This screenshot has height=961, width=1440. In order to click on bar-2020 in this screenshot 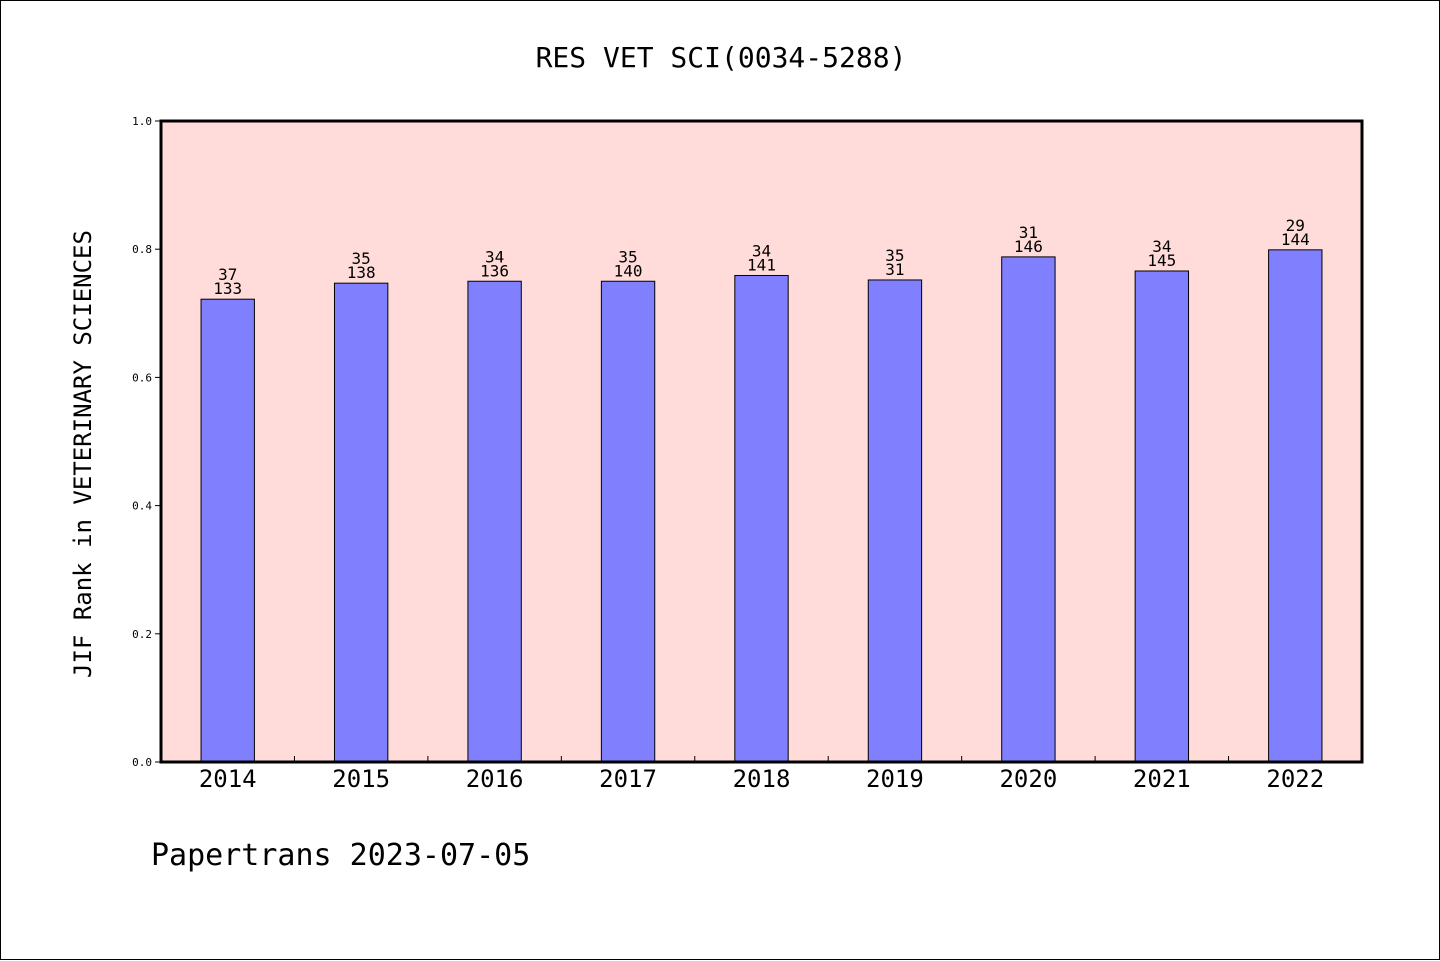, I will do `click(1028, 509)`.